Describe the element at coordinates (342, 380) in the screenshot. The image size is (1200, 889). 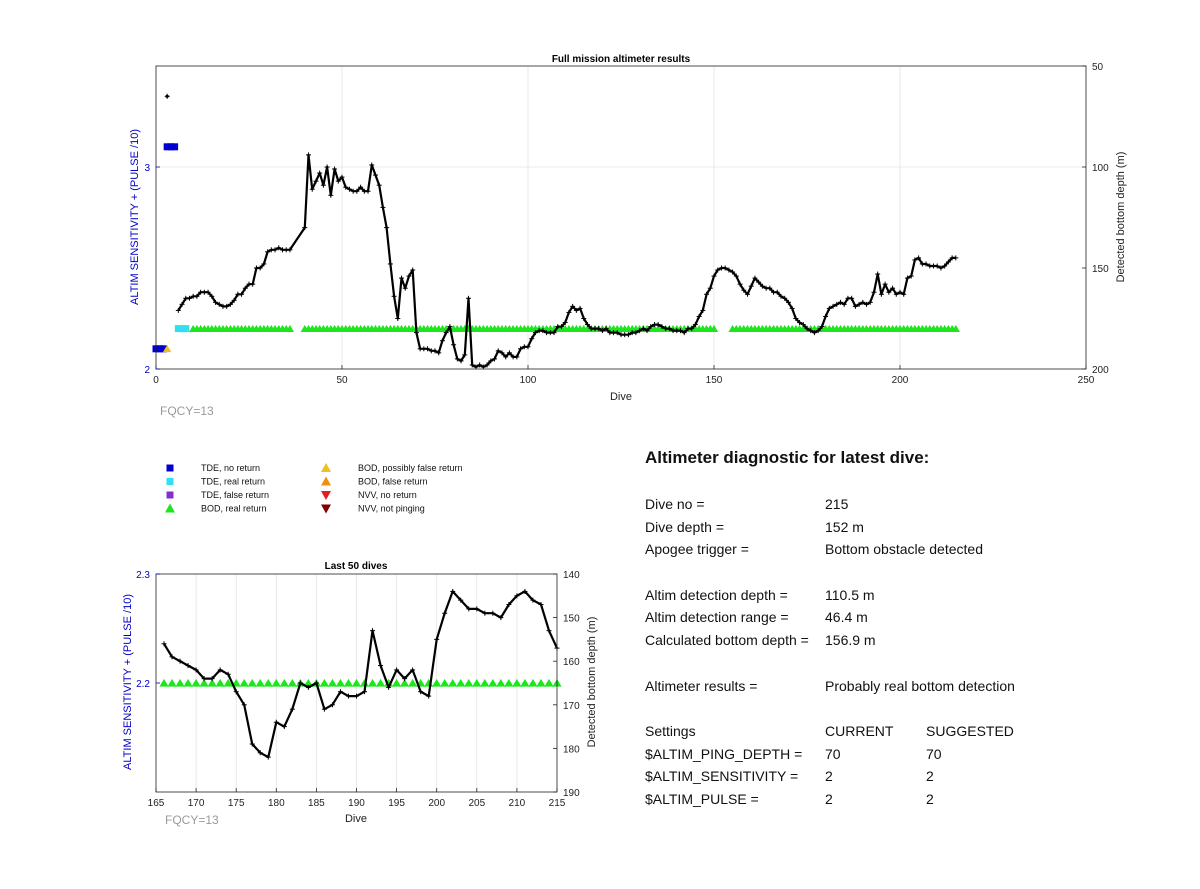
I see `x-tick-label: 50` at that location.